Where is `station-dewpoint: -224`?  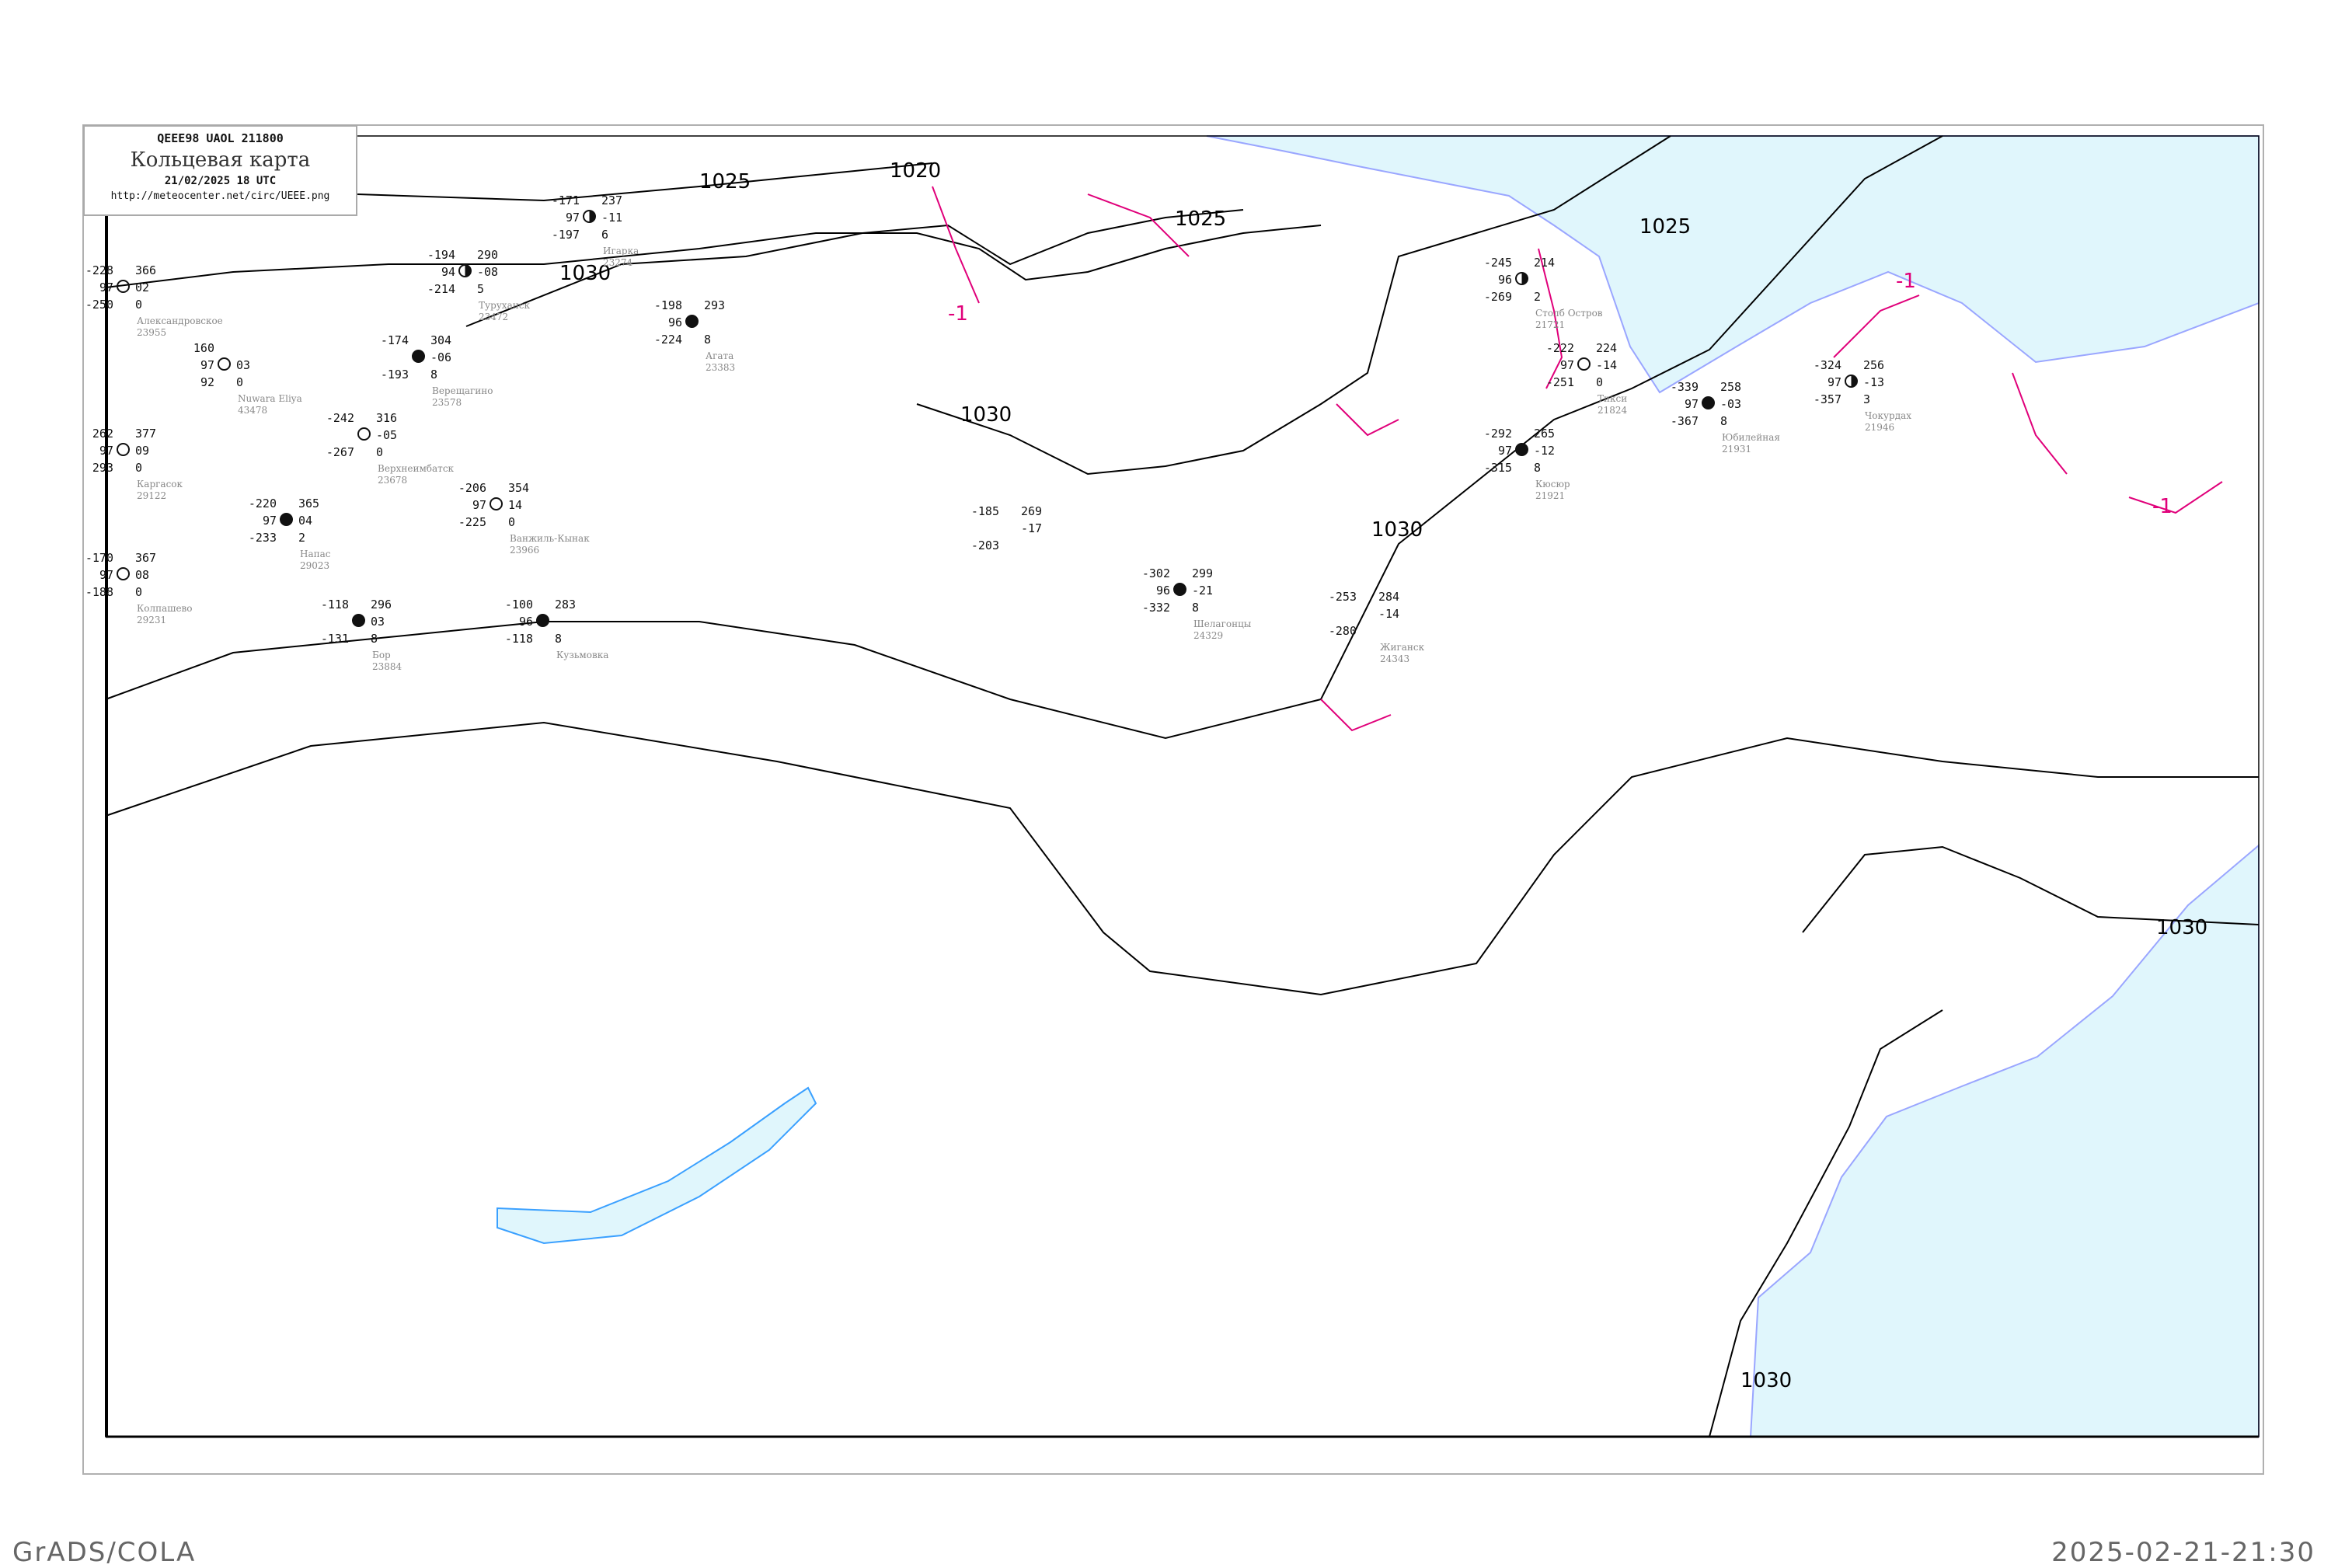 station-dewpoint: -224 is located at coordinates (667, 340).